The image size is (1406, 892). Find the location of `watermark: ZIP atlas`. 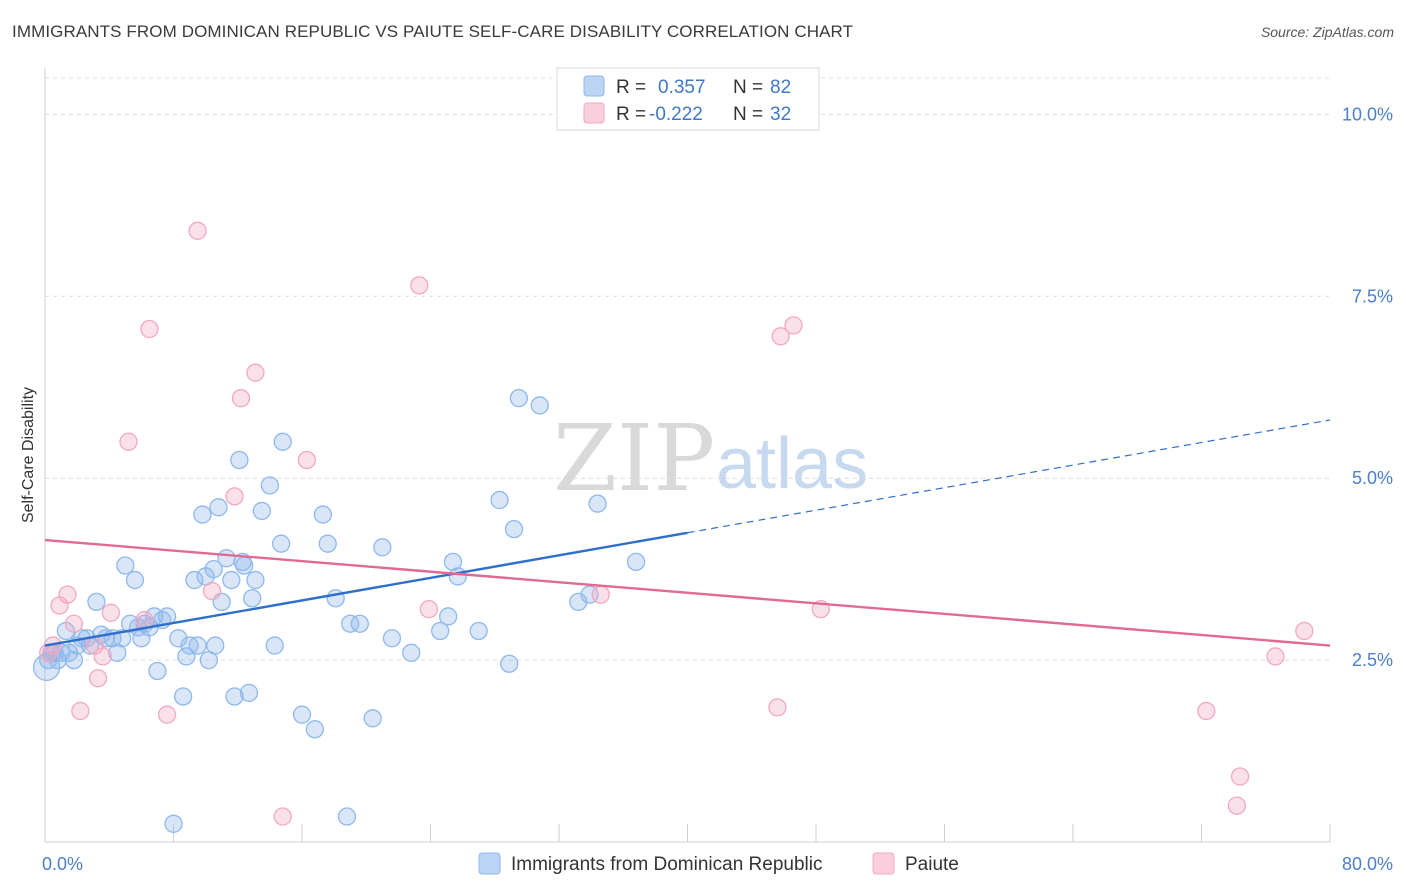

watermark: ZIP atlas is located at coordinates (710, 458).